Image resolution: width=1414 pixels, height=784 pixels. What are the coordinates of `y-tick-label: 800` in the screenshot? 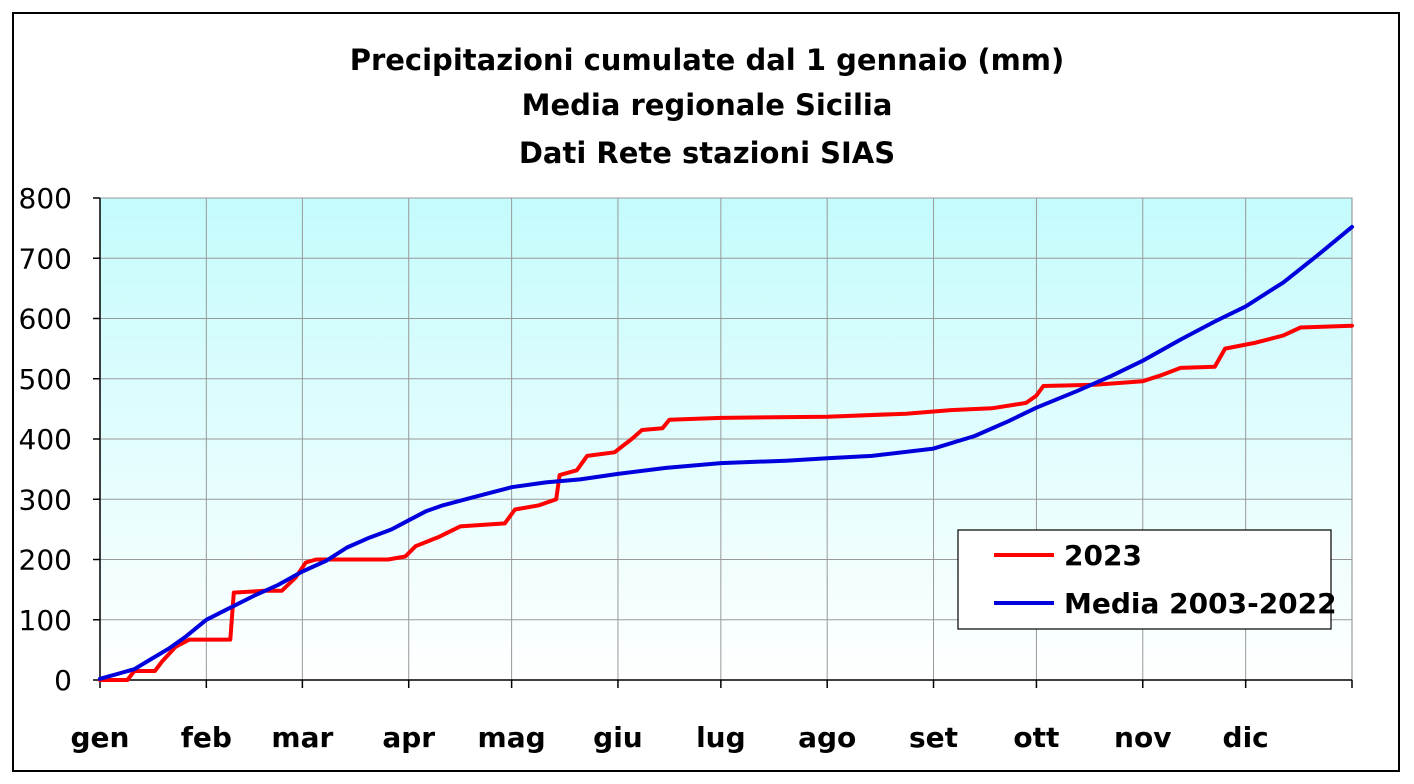 It's located at (45, 198).